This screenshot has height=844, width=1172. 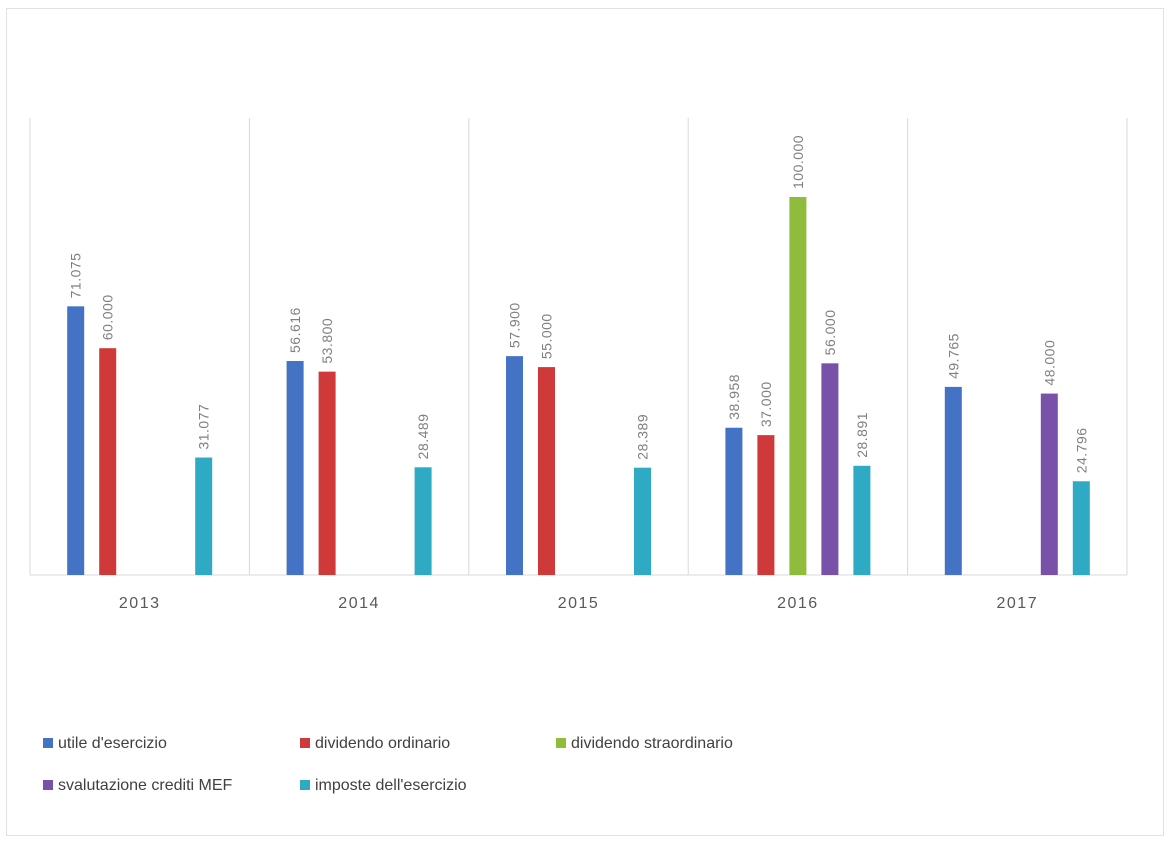 I want to click on data-label-2017-series-5: 24.796, so click(x=1081, y=450).